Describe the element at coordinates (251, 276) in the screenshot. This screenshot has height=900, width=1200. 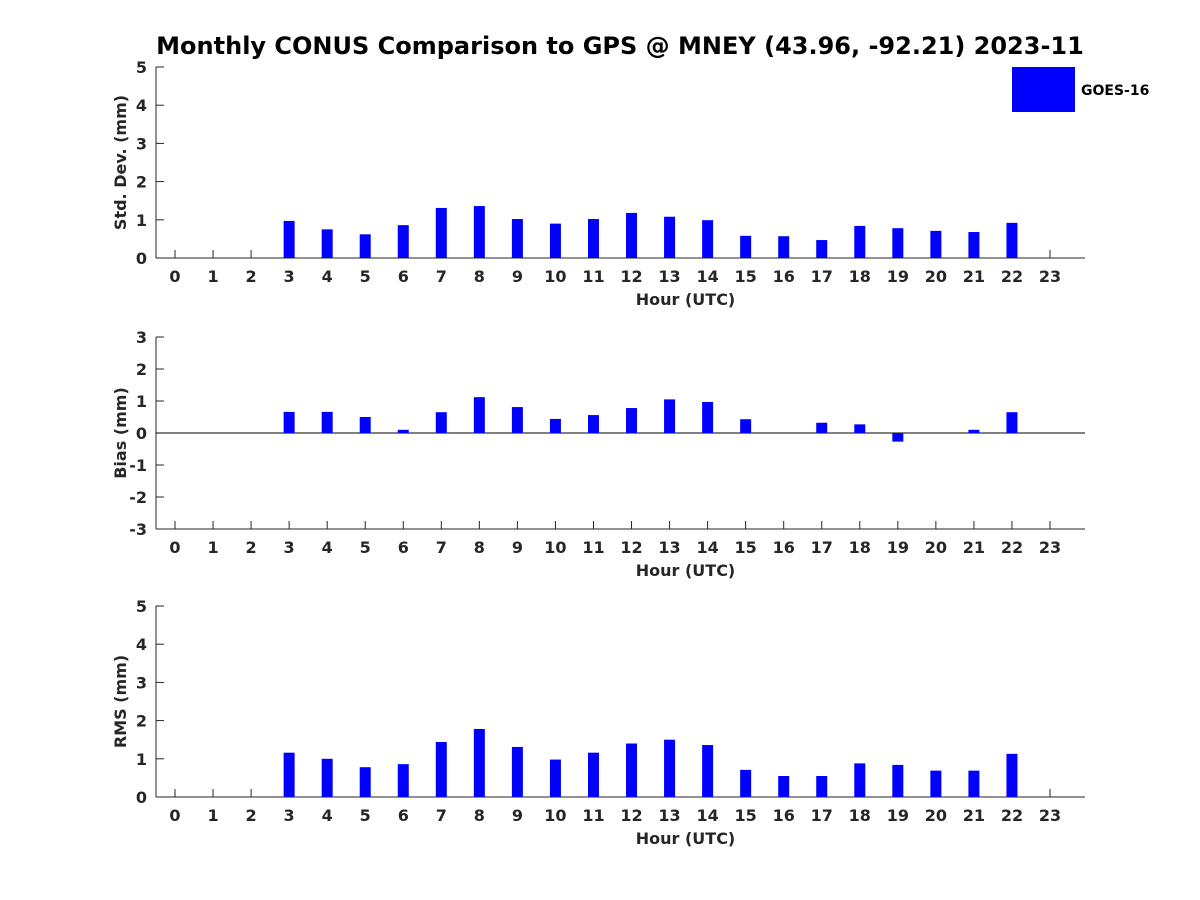
I see `std-dev-x-tick-label: 2` at that location.